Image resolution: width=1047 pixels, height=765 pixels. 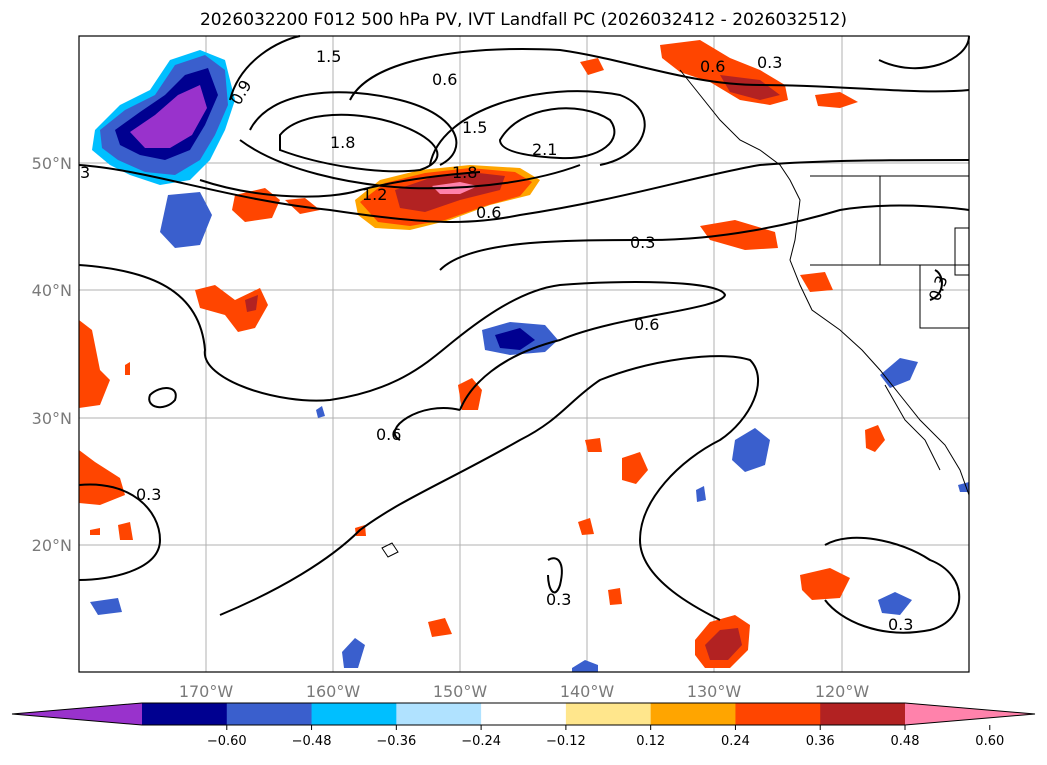 I want to click on latitude-labels: 50°N 40°N 30°N 20°N, so click(x=52, y=354).